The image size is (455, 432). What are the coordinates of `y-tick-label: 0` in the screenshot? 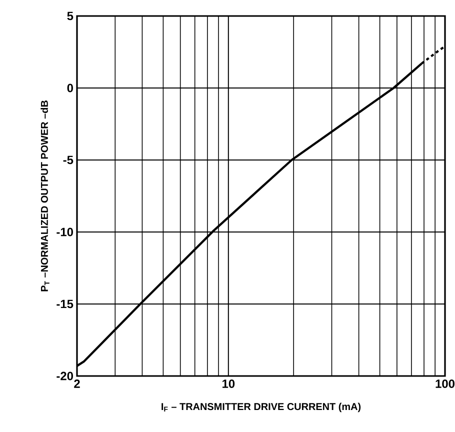 It's located at (70, 88).